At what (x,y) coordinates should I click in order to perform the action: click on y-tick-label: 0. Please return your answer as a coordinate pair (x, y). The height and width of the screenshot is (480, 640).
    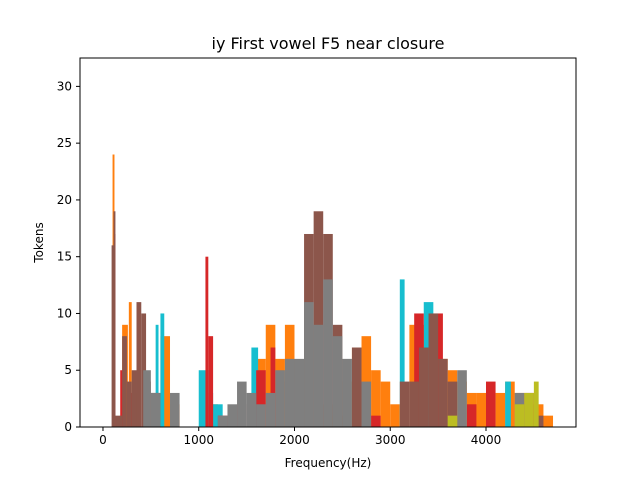
    Looking at the image, I should click on (68, 427).